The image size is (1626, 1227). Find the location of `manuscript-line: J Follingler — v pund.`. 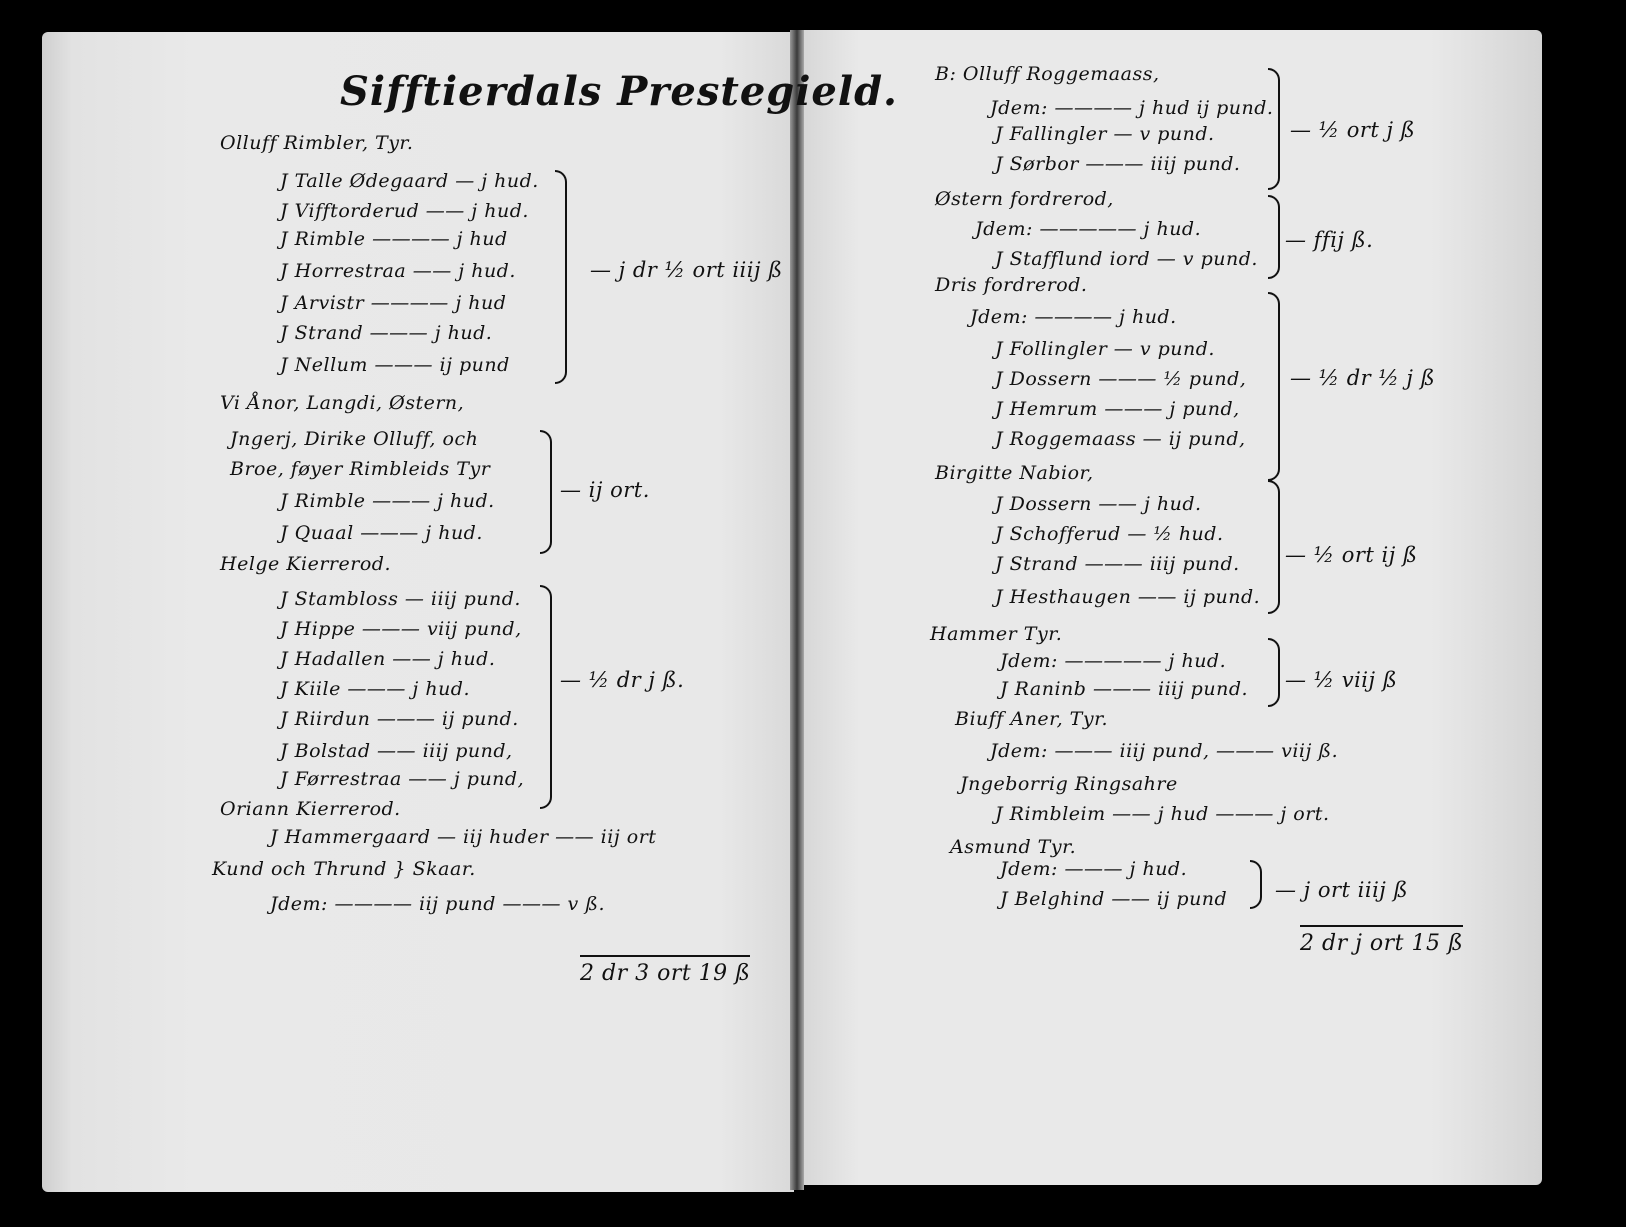

manuscript-line: J Follingler — v pund. is located at coordinates (1105, 349).